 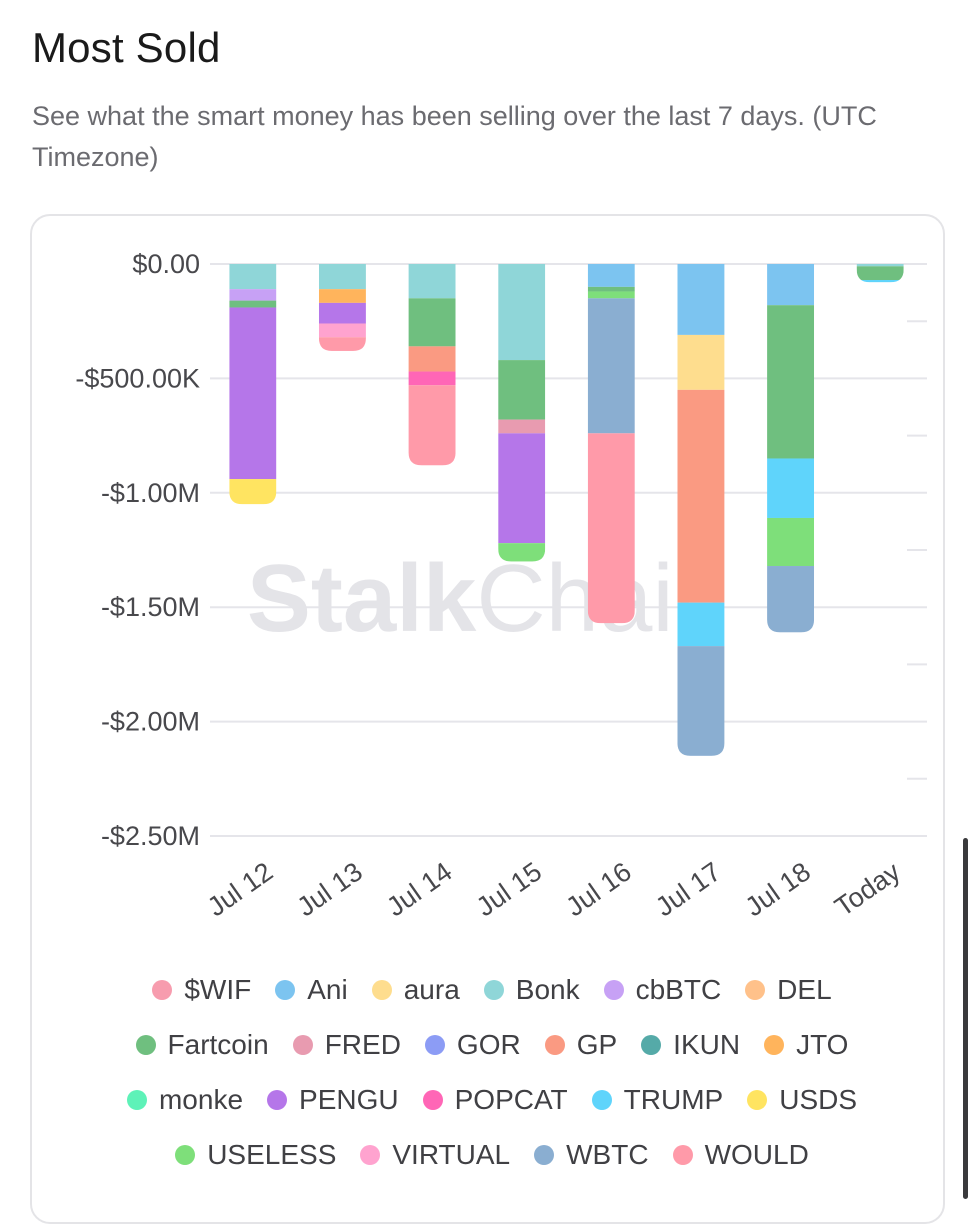 What do you see at coordinates (580, 1045) in the screenshot?
I see `legend-item-gp: GP` at bounding box center [580, 1045].